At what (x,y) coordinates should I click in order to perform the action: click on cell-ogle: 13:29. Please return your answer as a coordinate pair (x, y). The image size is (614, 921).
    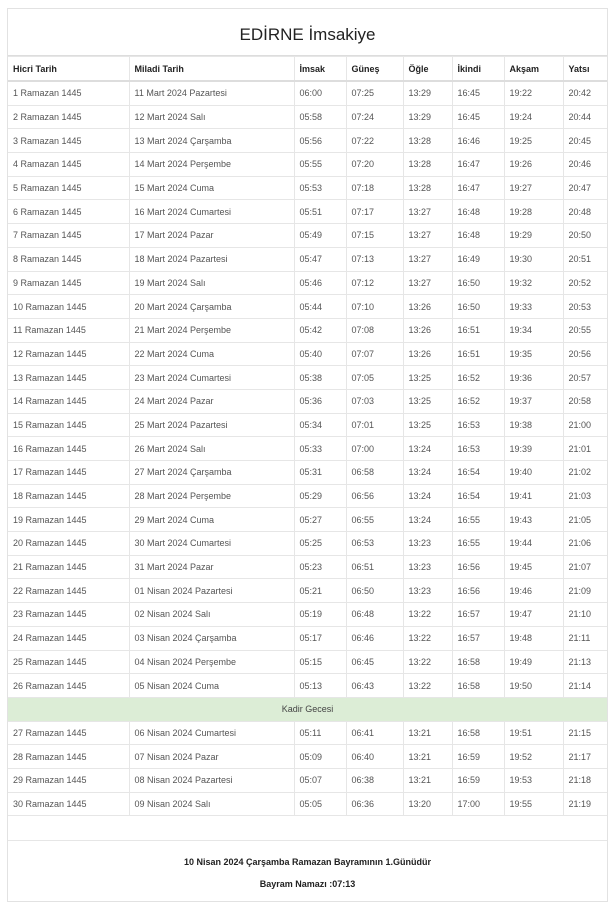
    Looking at the image, I should click on (427, 93).